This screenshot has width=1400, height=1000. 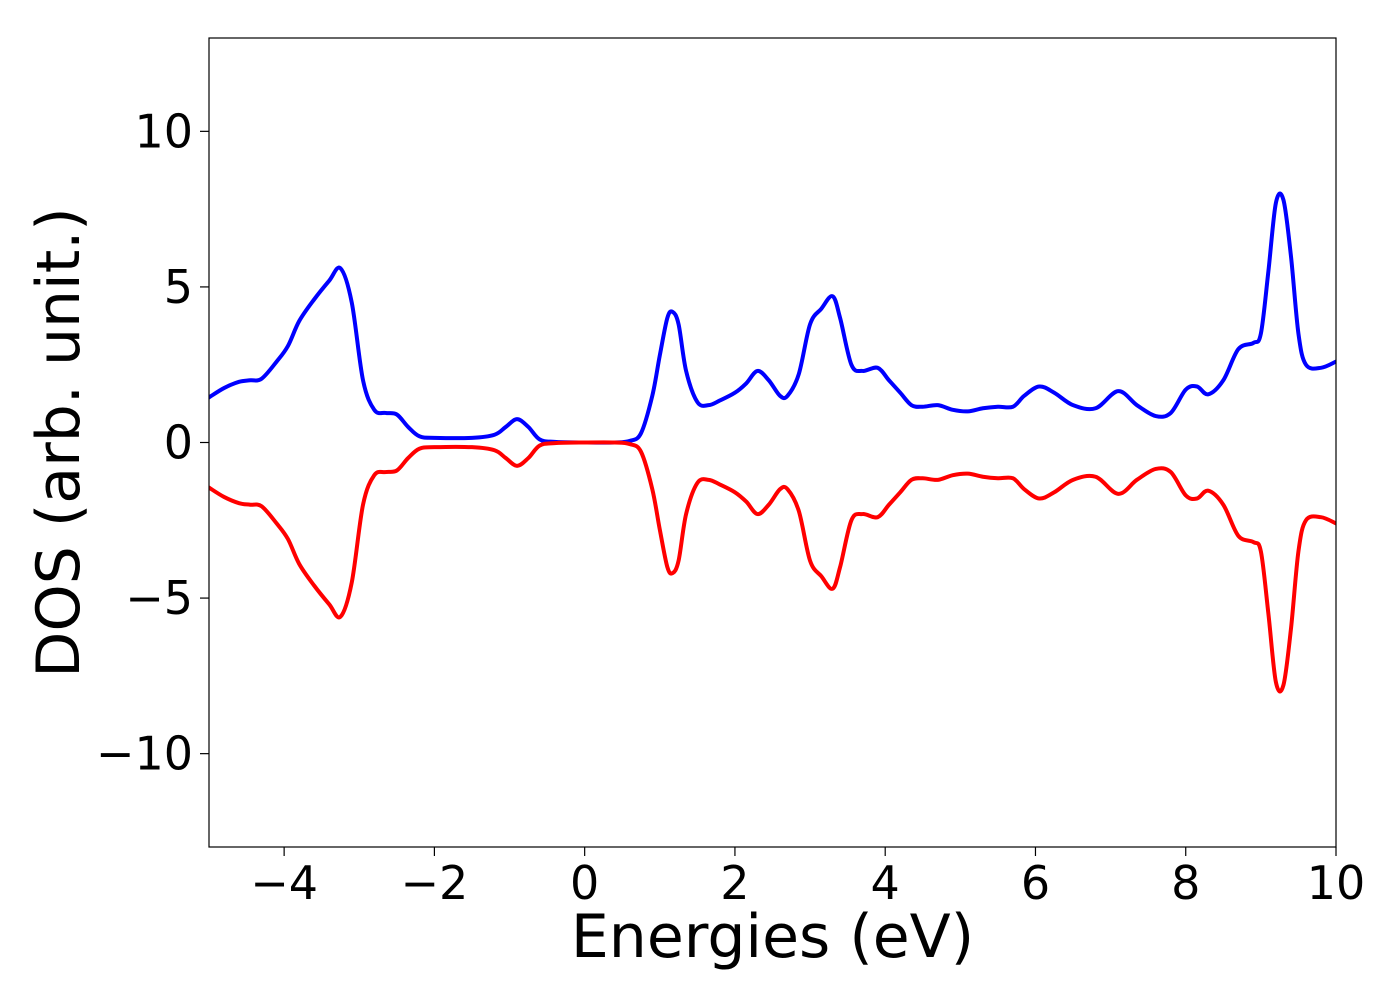 What do you see at coordinates (1185, 883) in the screenshot?
I see `x-tick-label: 8` at bounding box center [1185, 883].